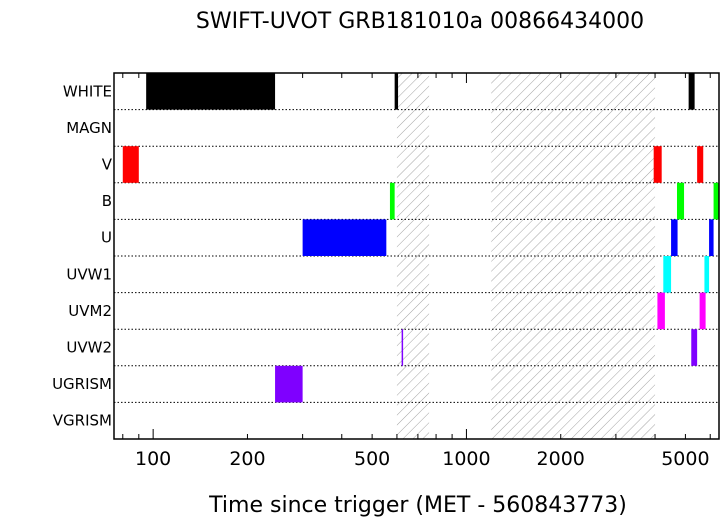 Image resolution: width=727 pixels, height=522 pixels. I want to click on filter-label-uvw2: UVW2, so click(89, 348).